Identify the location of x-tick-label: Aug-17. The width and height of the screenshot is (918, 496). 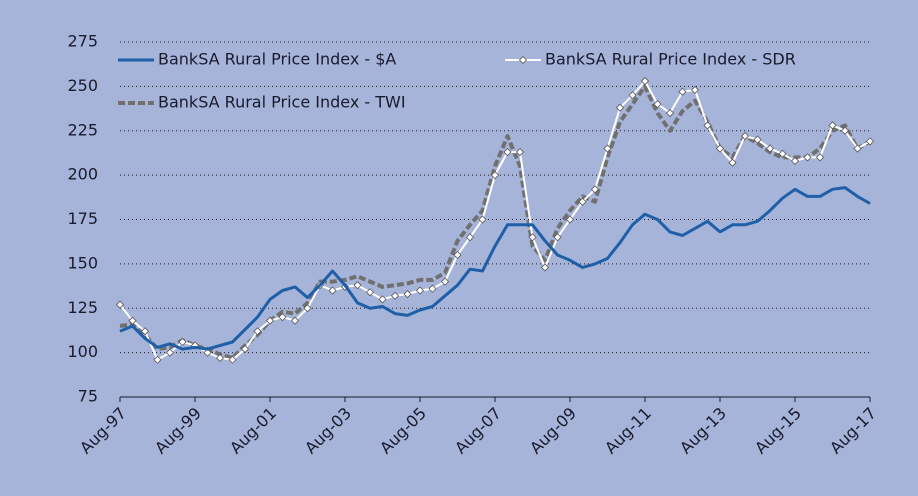
(853, 431).